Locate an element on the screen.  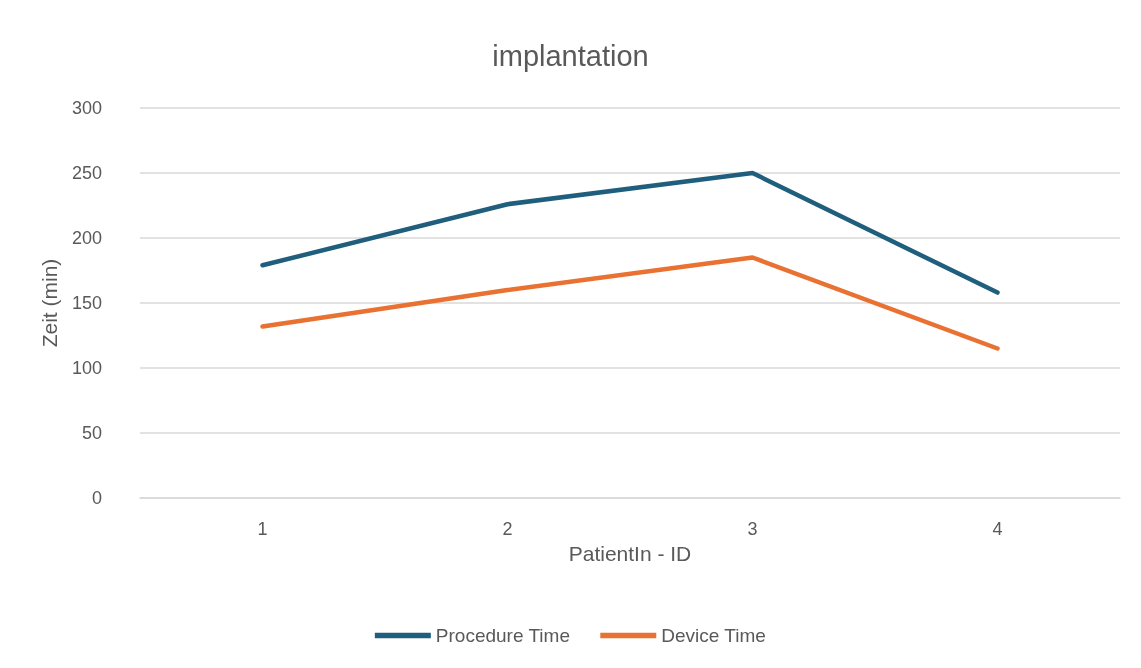
x-tick-label: 4 is located at coordinates (997, 529).